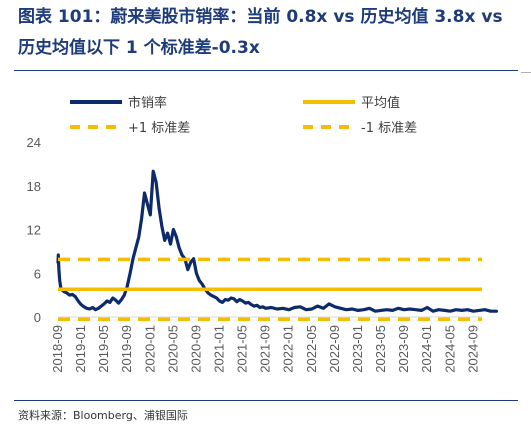  Describe the element at coordinates (57, 349) in the screenshot. I see `x-tick-label: 2018-09` at that location.